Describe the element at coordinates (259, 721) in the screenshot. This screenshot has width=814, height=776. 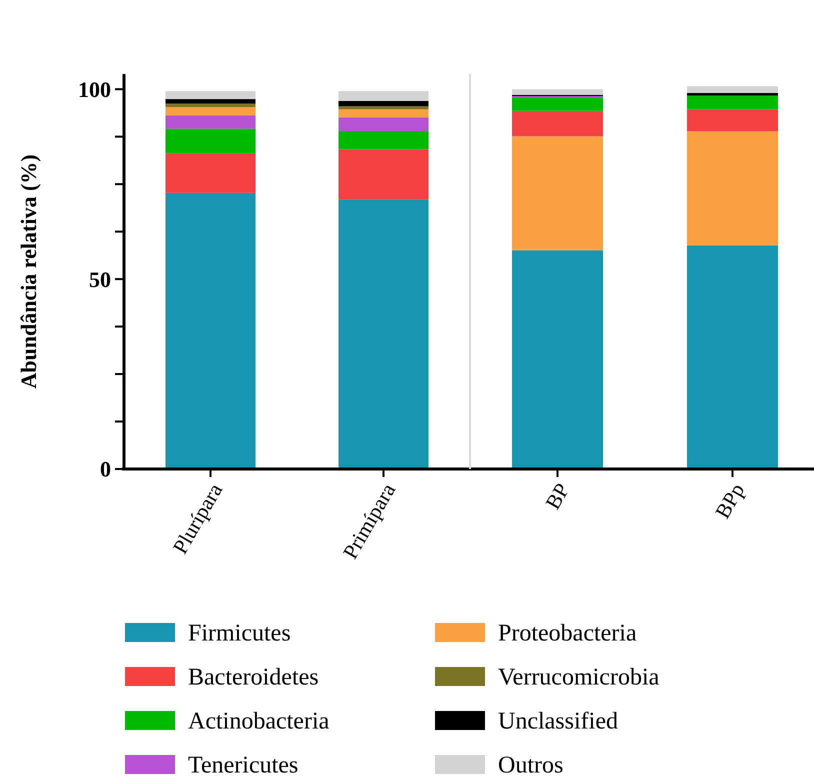
I see `legend-label: Actinobacteria` at that location.